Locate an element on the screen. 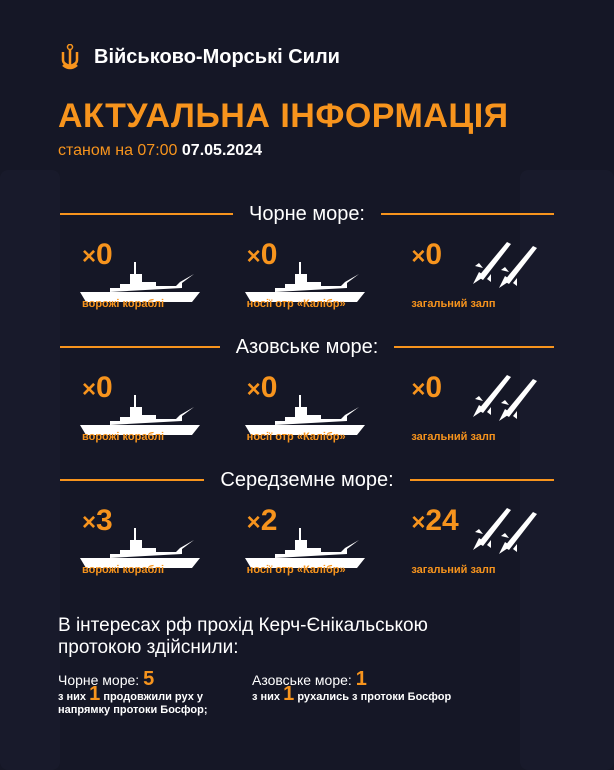  org-name: Військово-Морські Сили is located at coordinates (217, 56).